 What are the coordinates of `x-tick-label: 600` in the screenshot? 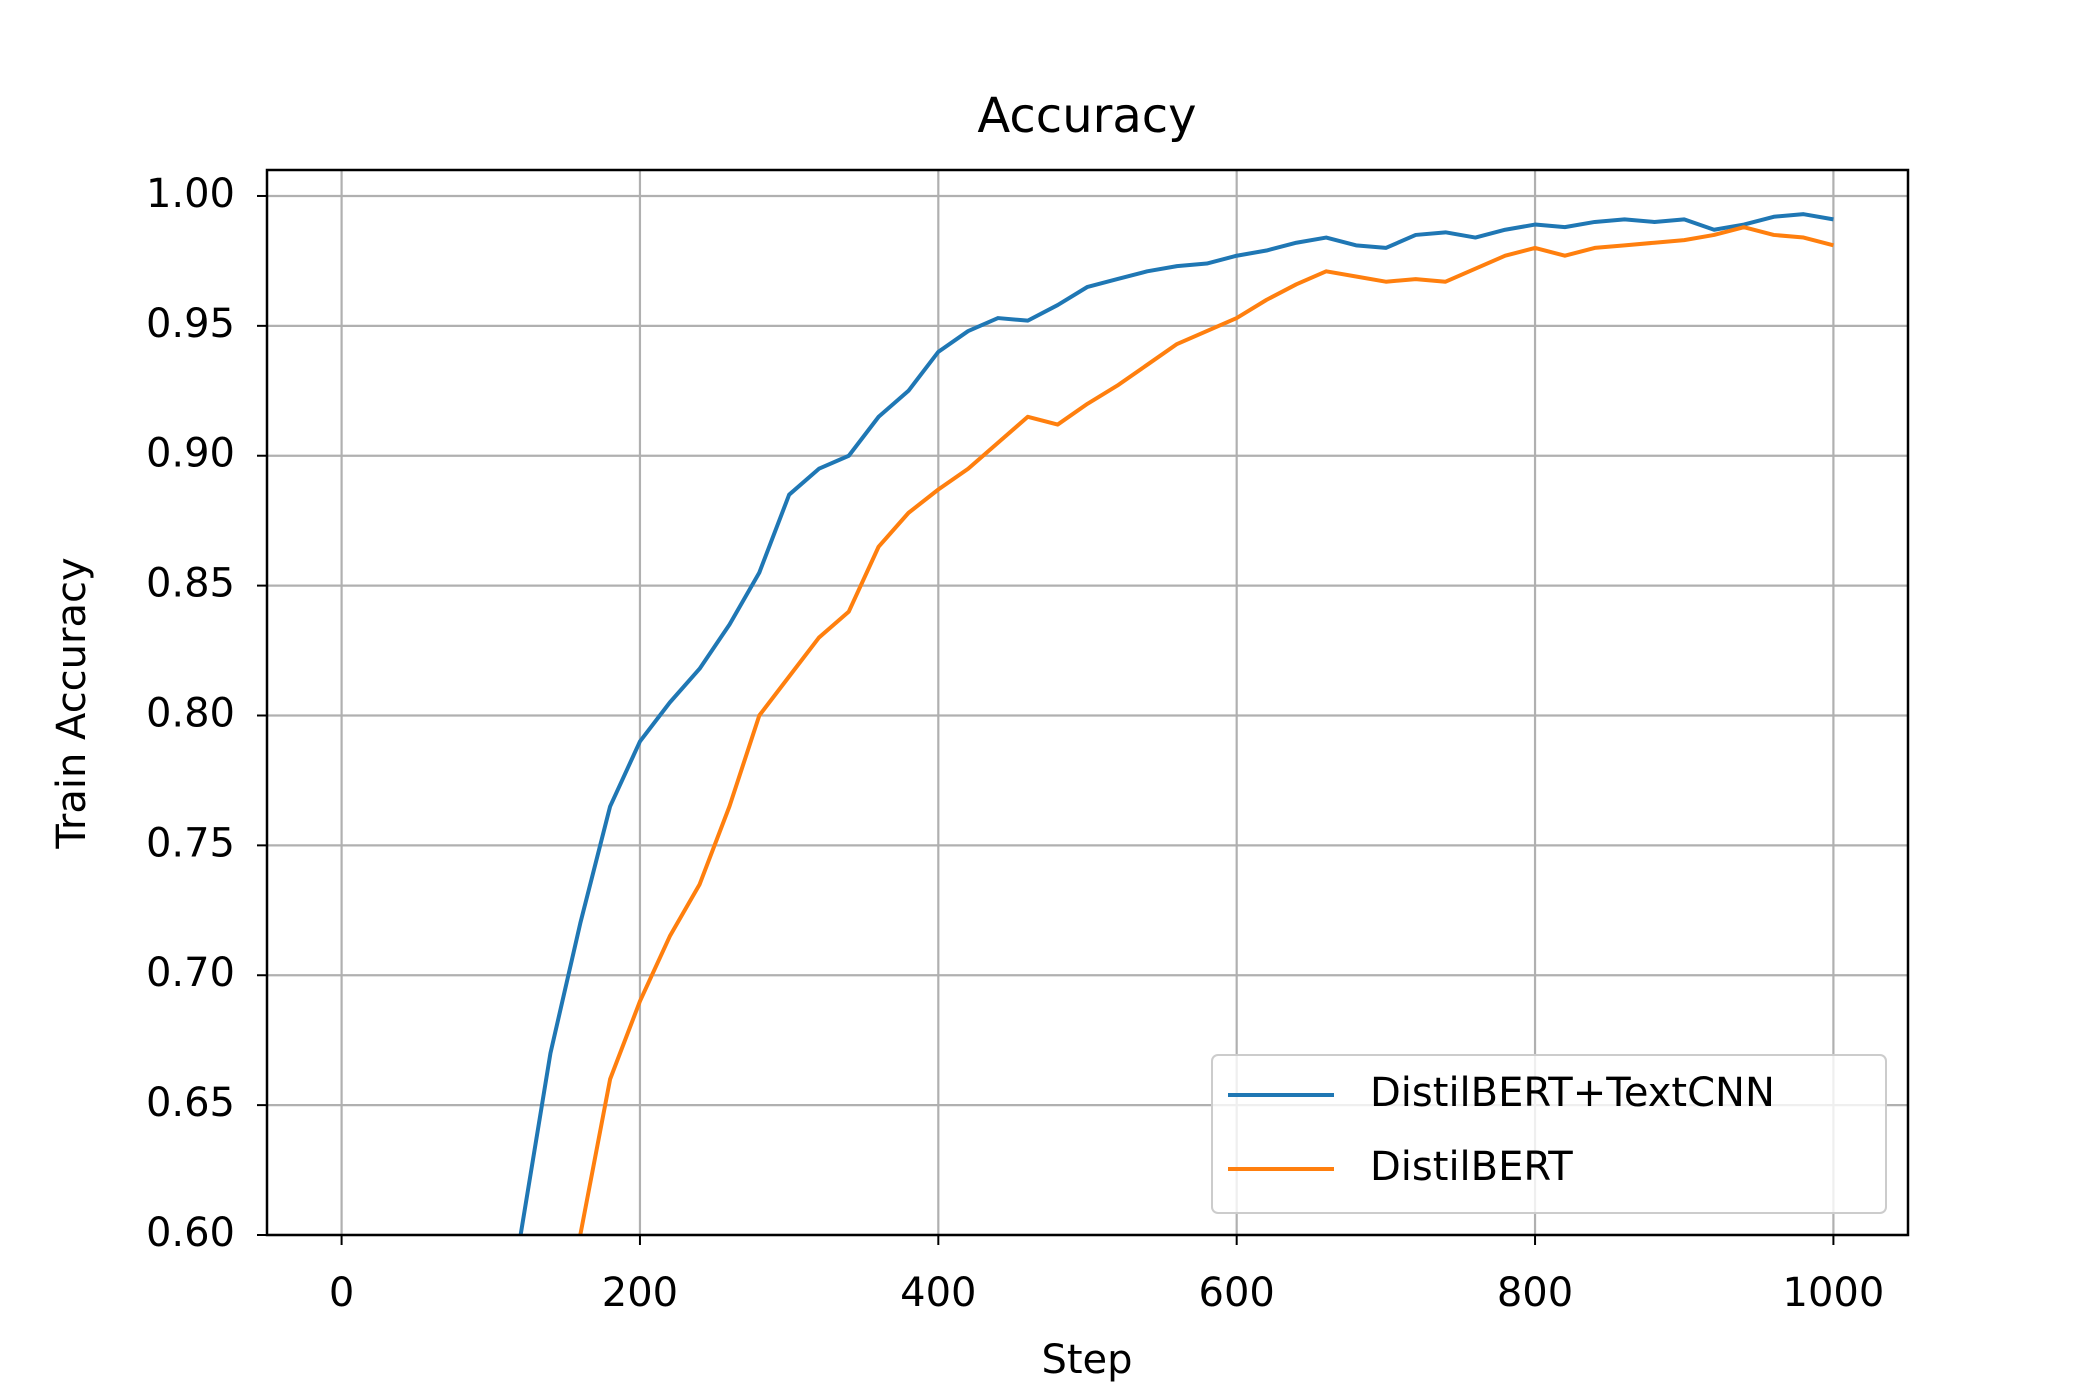 It's located at (1237, 1293).